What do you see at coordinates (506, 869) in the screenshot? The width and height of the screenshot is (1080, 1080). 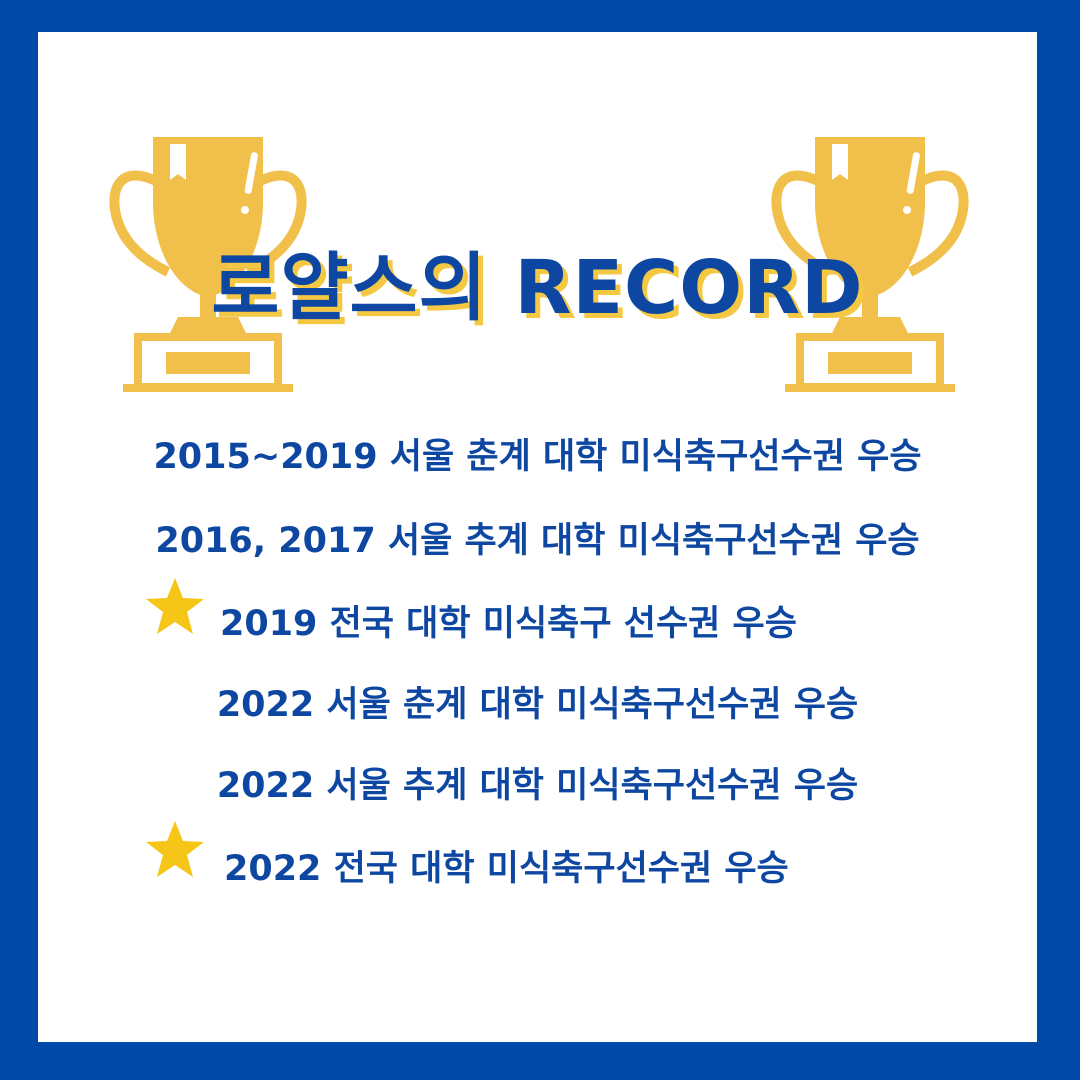 I see `record-item: 2022 전국 대학 미식축구선수권 우승` at bounding box center [506, 869].